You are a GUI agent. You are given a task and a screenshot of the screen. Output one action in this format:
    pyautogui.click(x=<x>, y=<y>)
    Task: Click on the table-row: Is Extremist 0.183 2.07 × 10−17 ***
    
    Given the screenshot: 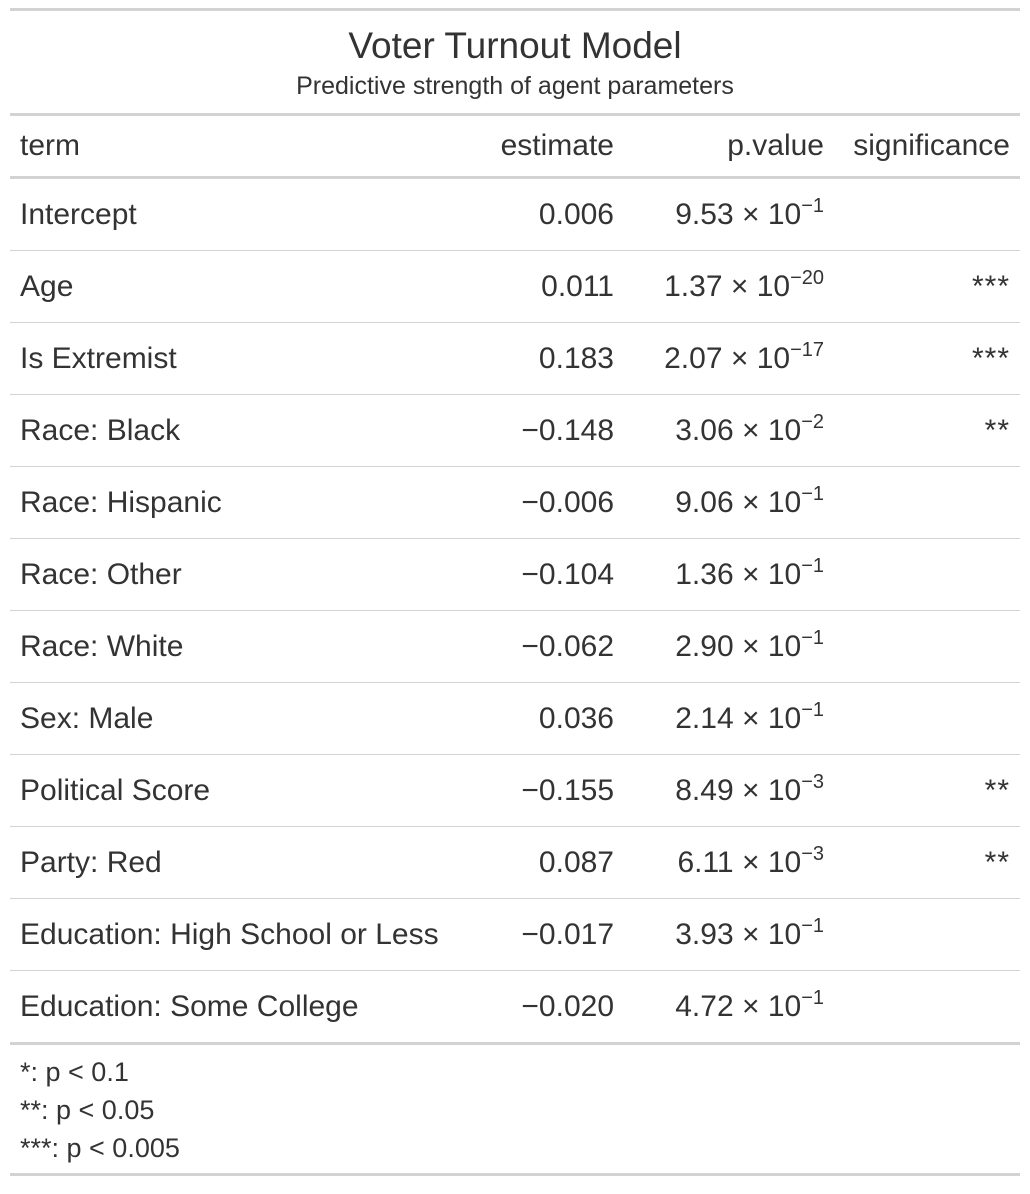 What is the action you would take?
    pyautogui.click(x=515, y=358)
    